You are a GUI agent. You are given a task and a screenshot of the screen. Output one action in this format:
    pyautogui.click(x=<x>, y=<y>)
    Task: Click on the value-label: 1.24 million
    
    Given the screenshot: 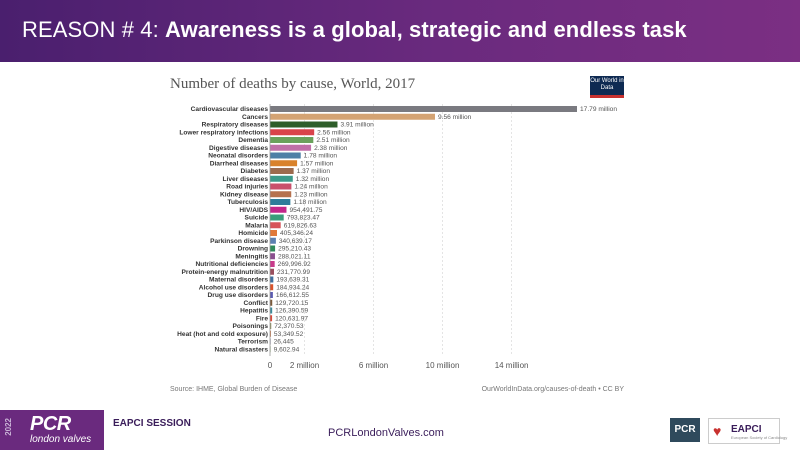 What is the action you would take?
    pyautogui.click(x=311, y=187)
    